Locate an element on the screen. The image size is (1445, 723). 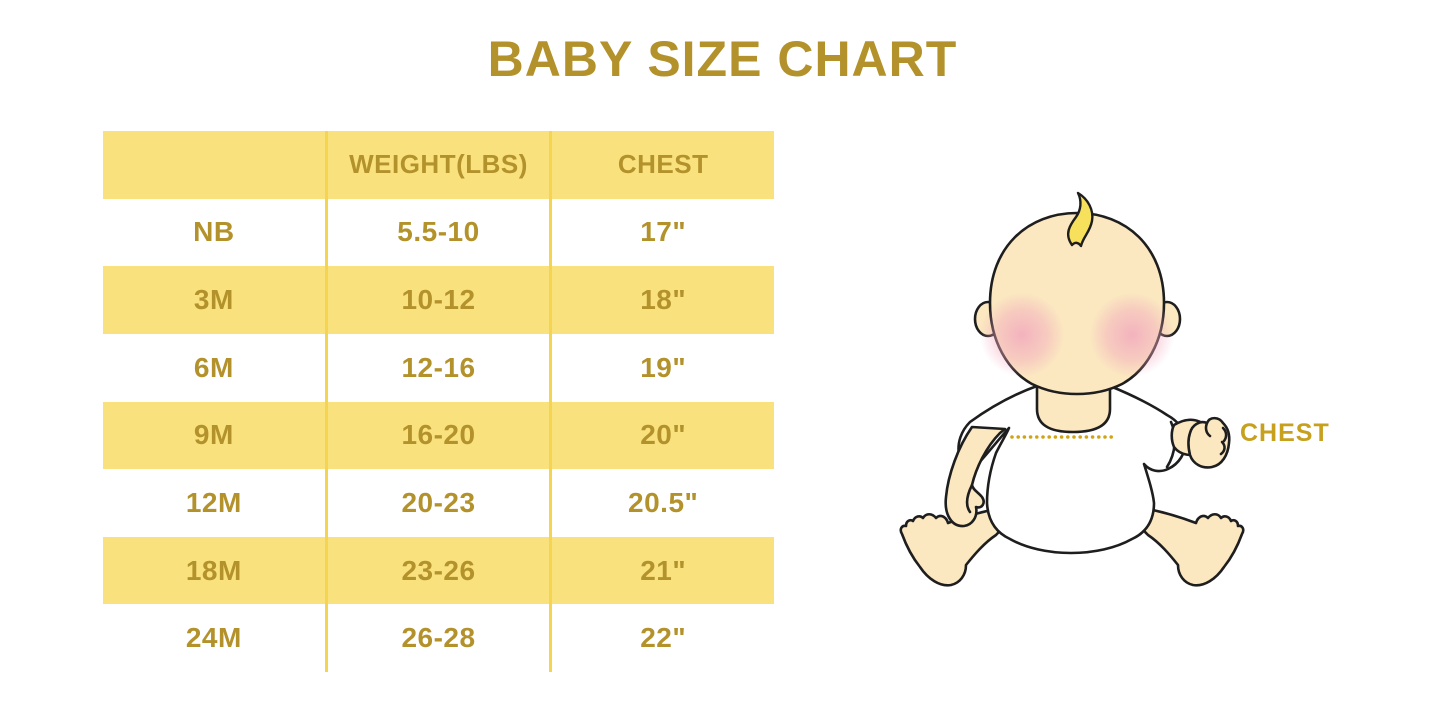
size-cell: 12M is located at coordinates (213, 502).